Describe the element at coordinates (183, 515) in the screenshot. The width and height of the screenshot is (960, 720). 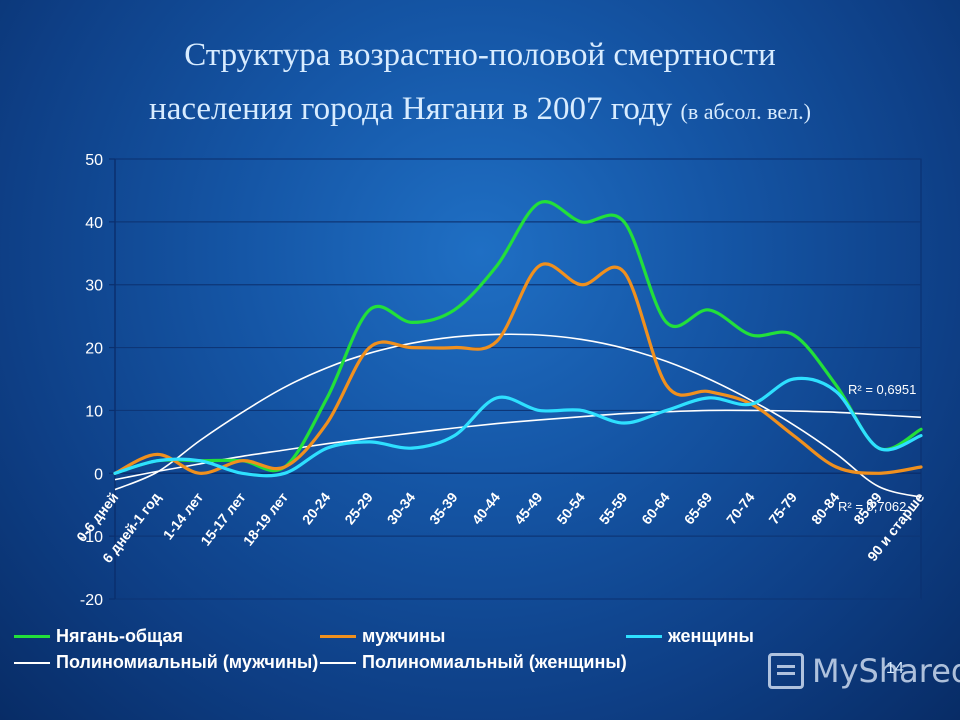
I see `x-tick-label-2: 1-14 лет` at that location.